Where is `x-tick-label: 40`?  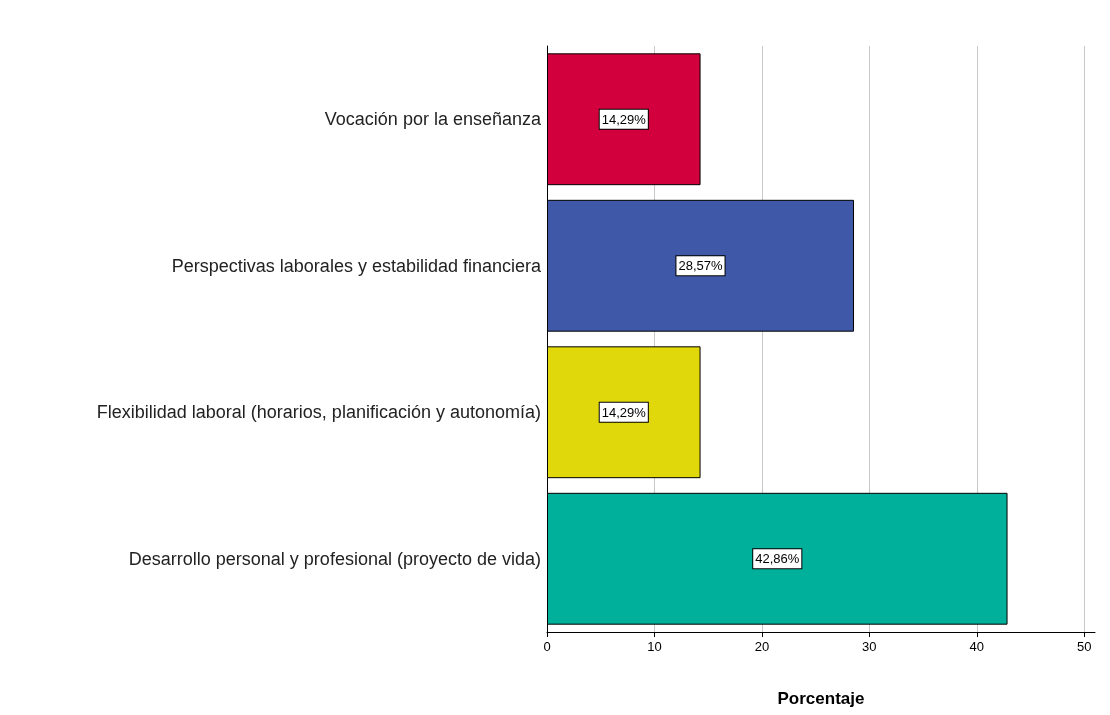
x-tick-label: 40 is located at coordinates (977, 646).